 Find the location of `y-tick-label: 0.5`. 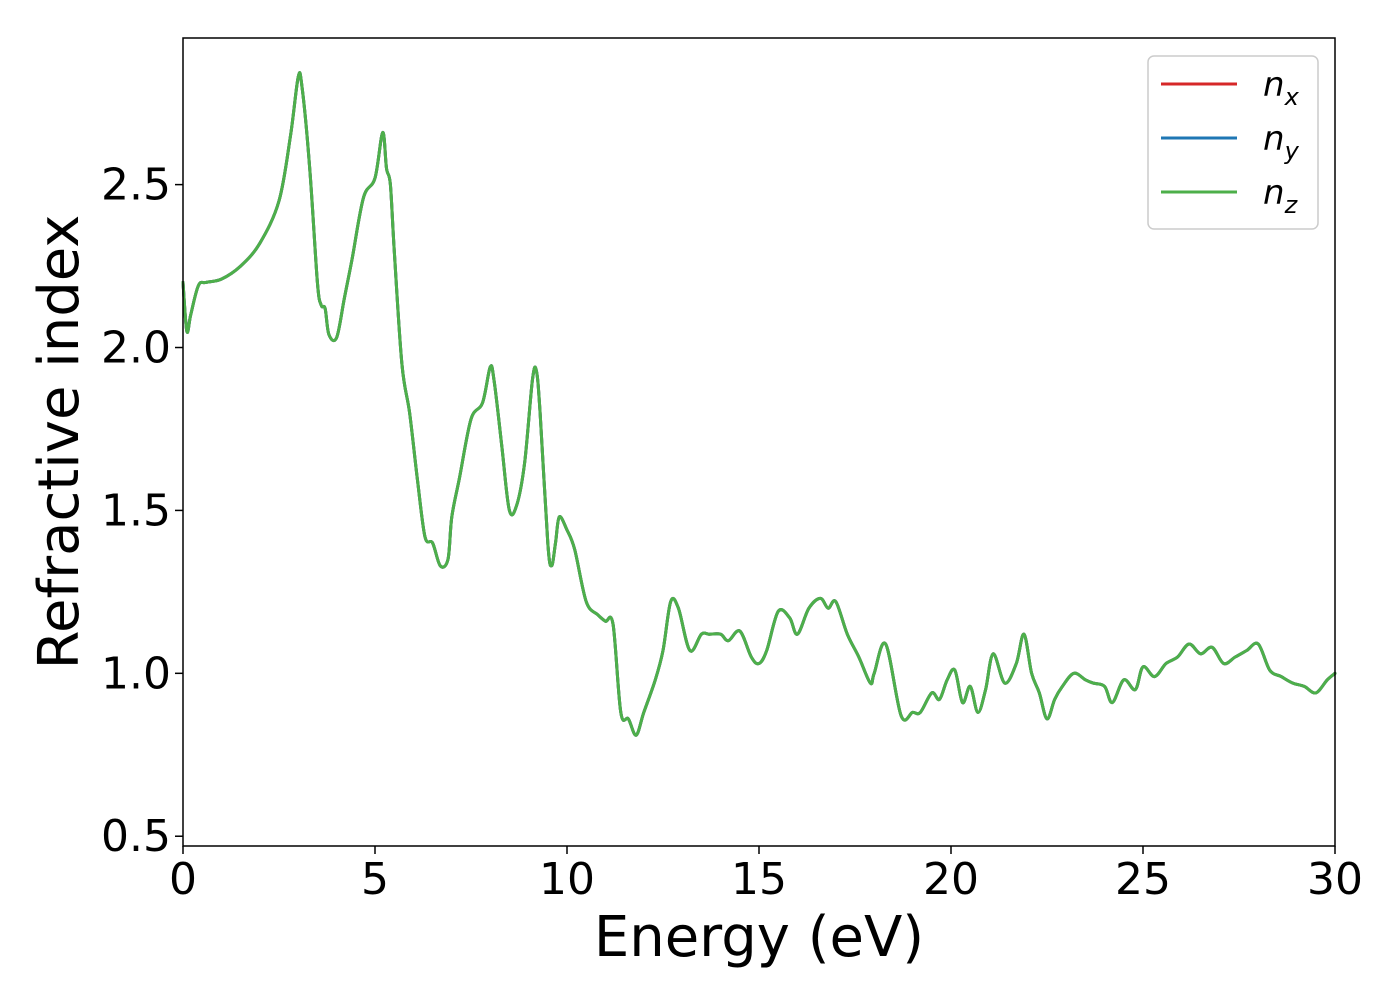

y-tick-label: 0.5 is located at coordinates (136, 836).